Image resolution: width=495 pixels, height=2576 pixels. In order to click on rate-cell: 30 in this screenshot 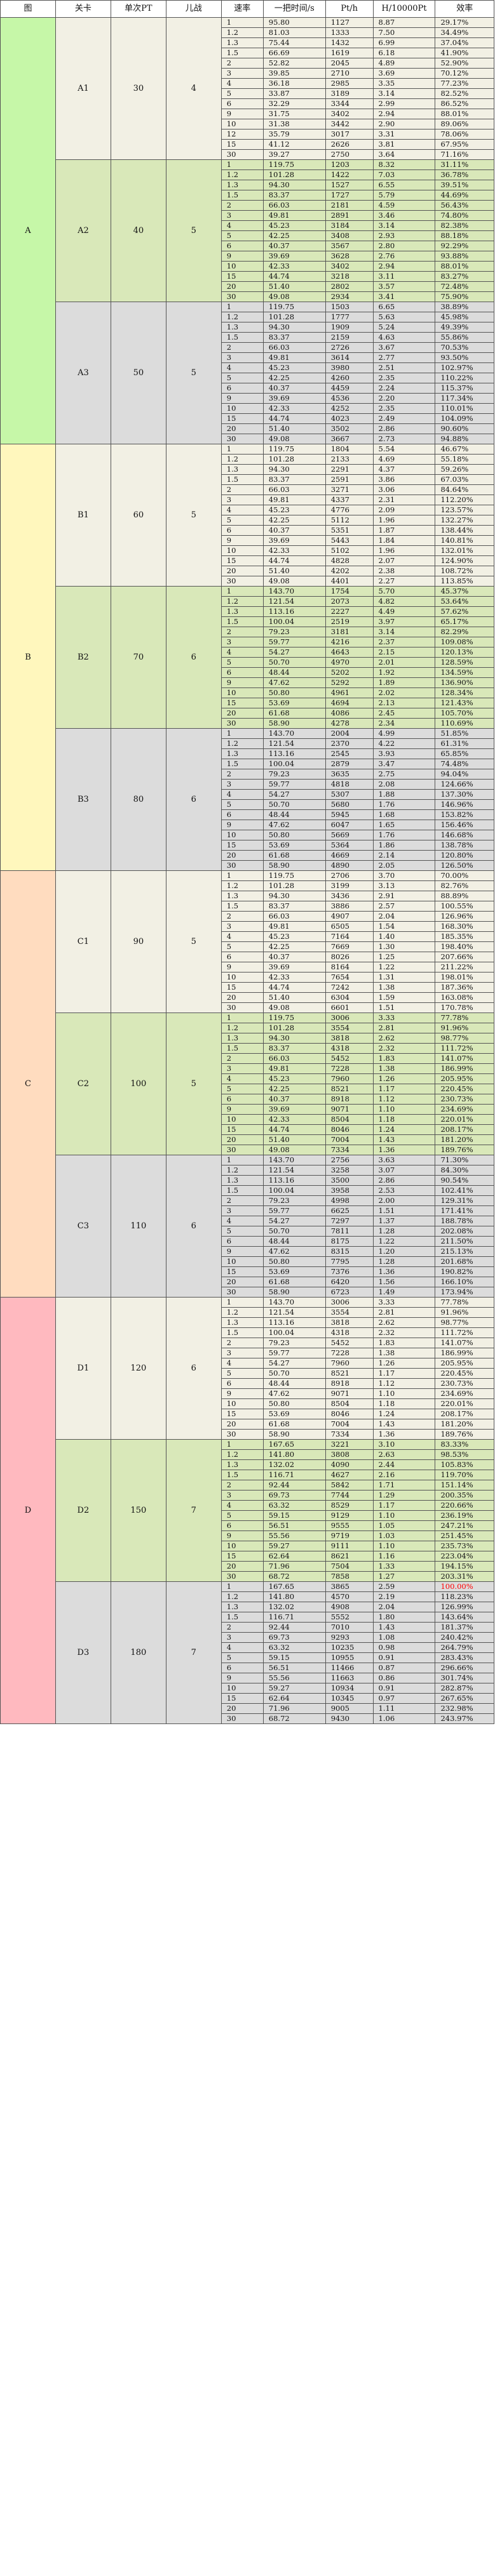, I will do `click(242, 723)`.